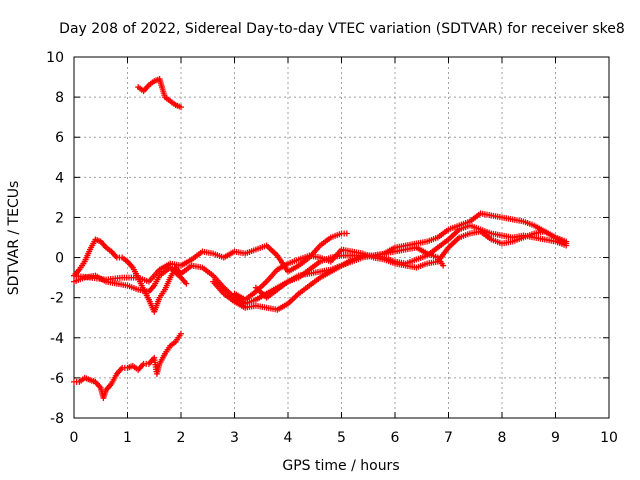 This screenshot has height=480, width=640. What do you see at coordinates (59, 178) in the screenshot?
I see `y-tick-label: 4` at bounding box center [59, 178].